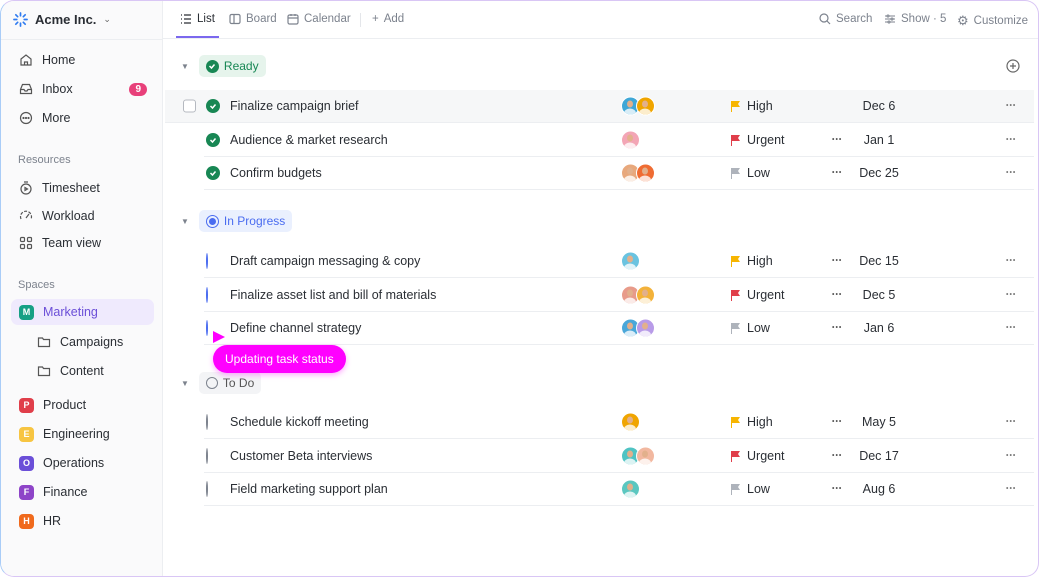  Describe the element at coordinates (82, 492) in the screenshot. I see `space-finance: F Finance` at that location.